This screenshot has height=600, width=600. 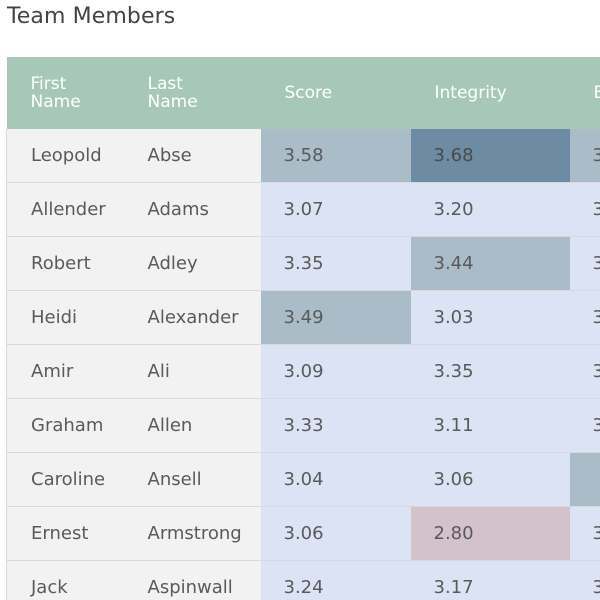 What do you see at coordinates (192, 93) in the screenshot?
I see `column-header-last-name: Last Name` at bounding box center [192, 93].